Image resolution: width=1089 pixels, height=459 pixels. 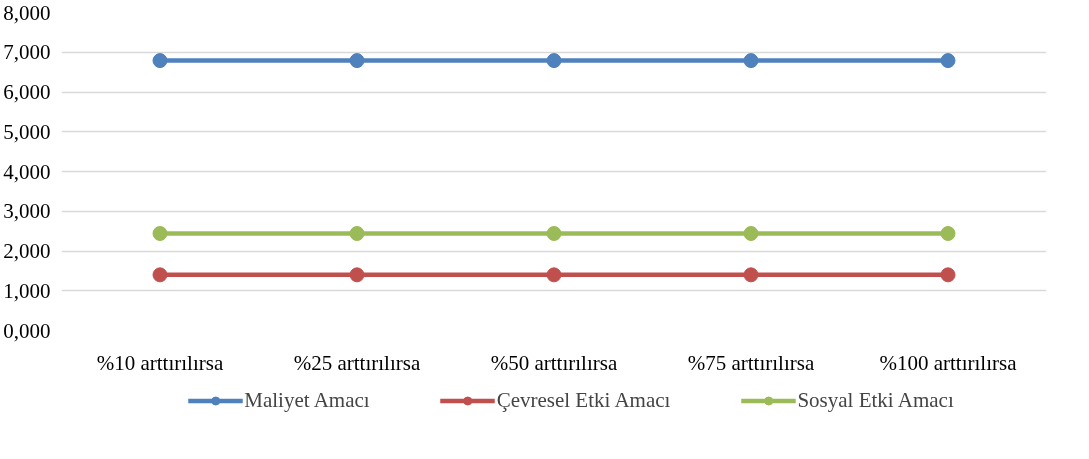 What do you see at coordinates (554, 362) in the screenshot?
I see `x-tick-label: %50 arttırılırsa` at bounding box center [554, 362].